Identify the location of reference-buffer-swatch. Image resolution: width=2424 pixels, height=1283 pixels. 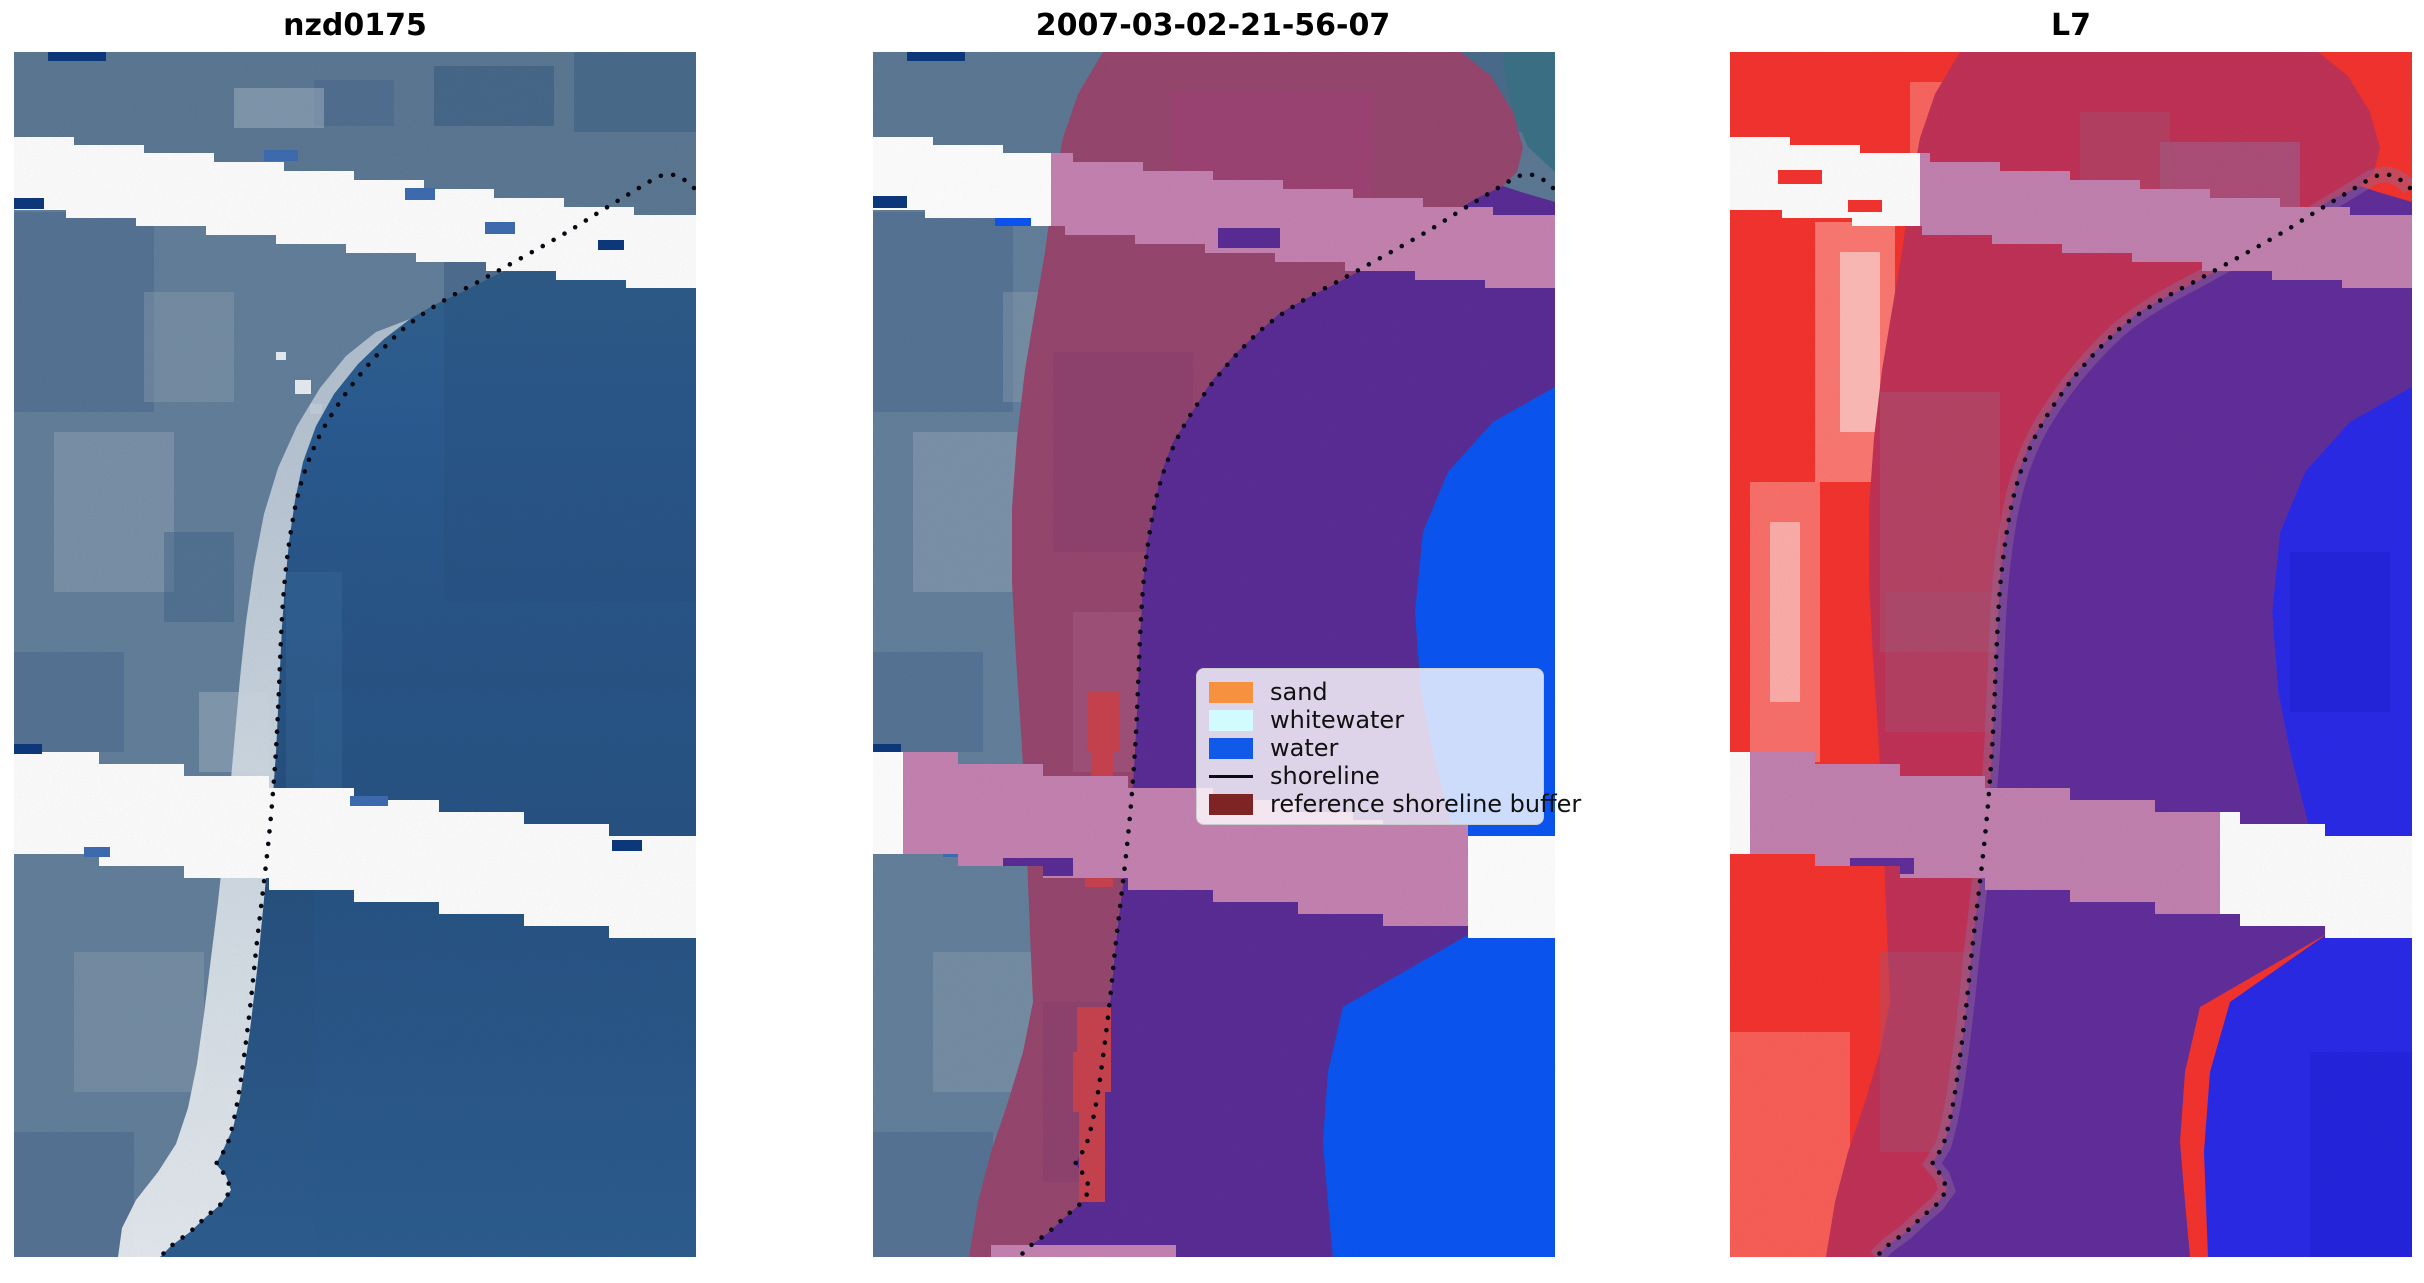
(1231, 804).